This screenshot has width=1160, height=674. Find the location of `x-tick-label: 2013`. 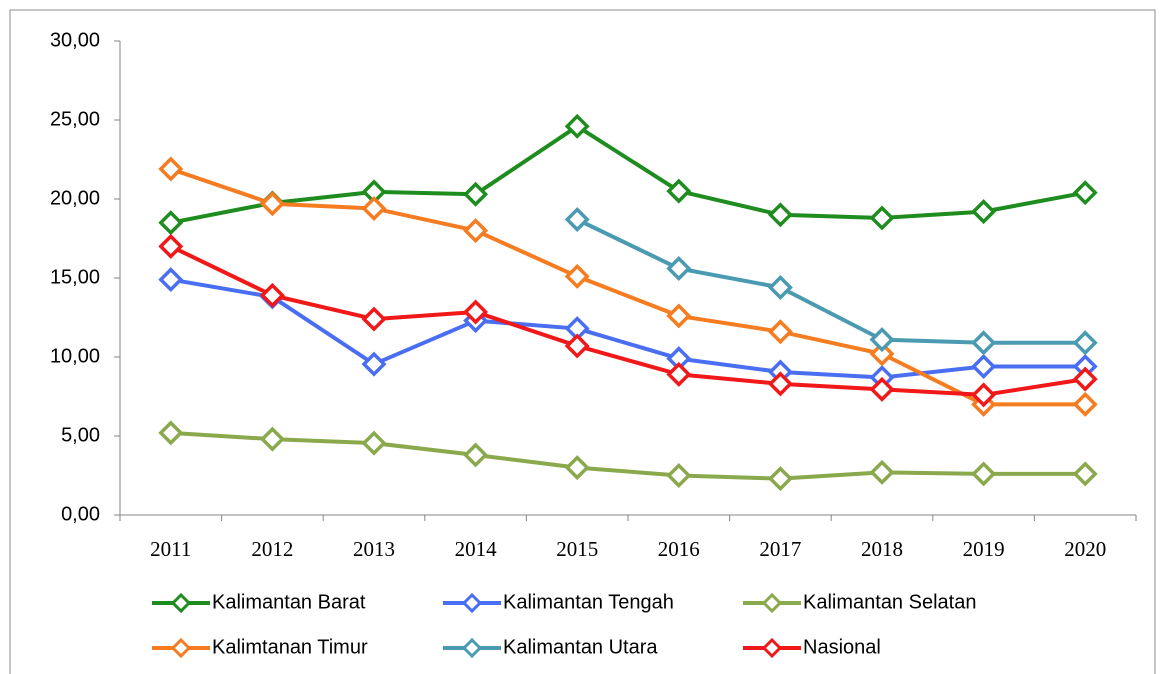

x-tick-label: 2013 is located at coordinates (374, 549).